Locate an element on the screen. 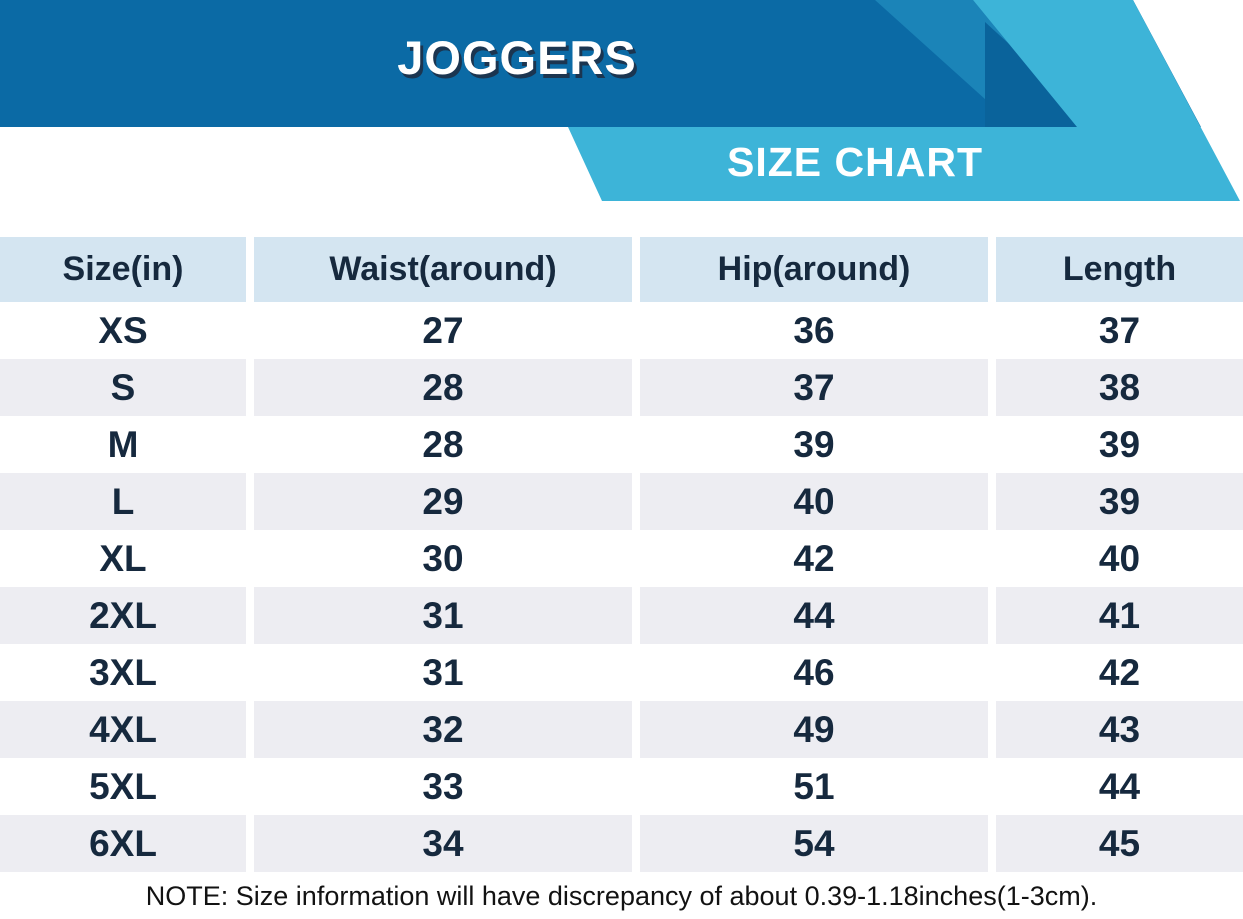  size-cell: XS is located at coordinates (123, 330).